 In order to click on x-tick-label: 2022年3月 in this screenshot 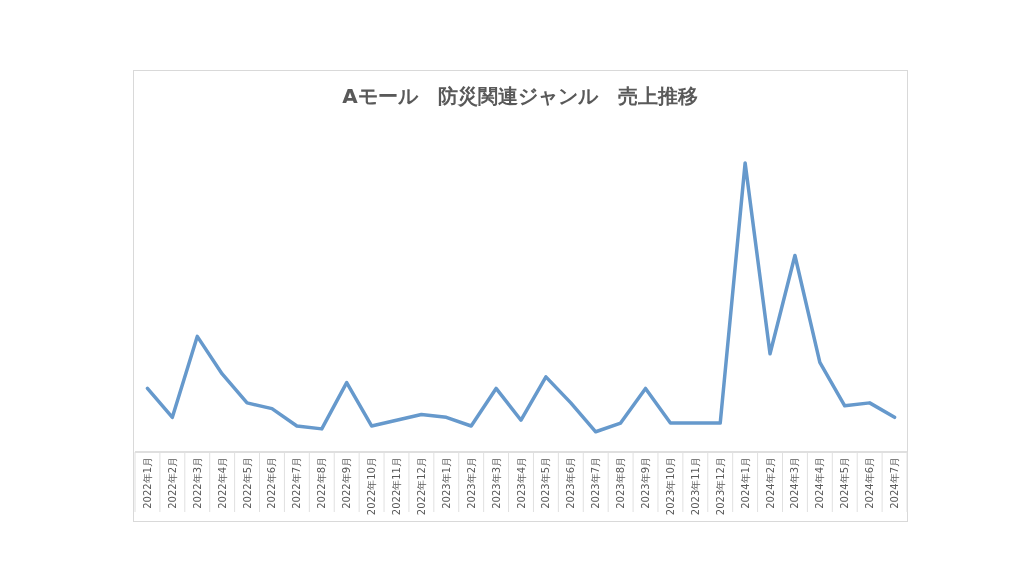, I will do `click(197, 483)`.